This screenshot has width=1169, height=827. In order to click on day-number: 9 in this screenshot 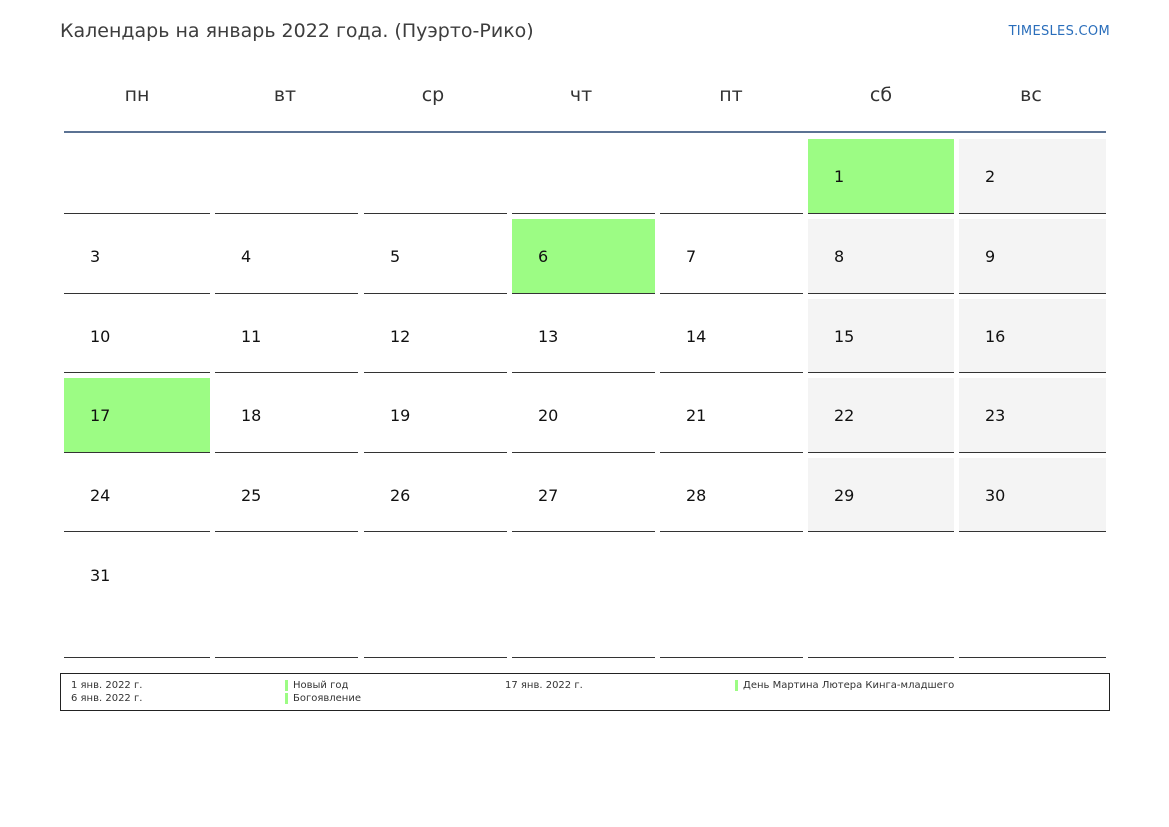, I will do `click(990, 256)`.